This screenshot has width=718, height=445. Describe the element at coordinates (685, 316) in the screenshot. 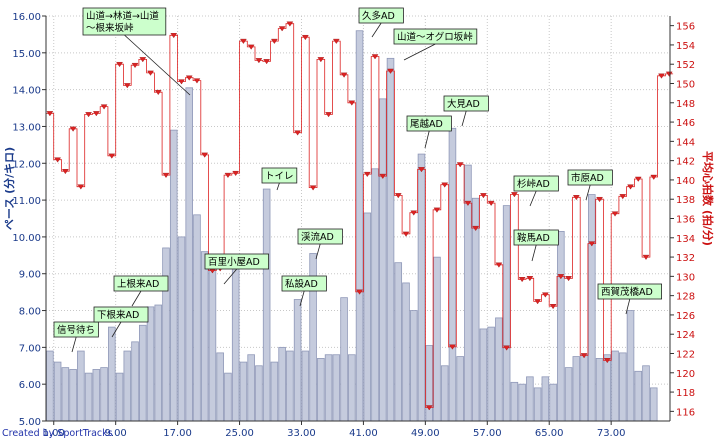

I see `right-tick-label: 126` at that location.